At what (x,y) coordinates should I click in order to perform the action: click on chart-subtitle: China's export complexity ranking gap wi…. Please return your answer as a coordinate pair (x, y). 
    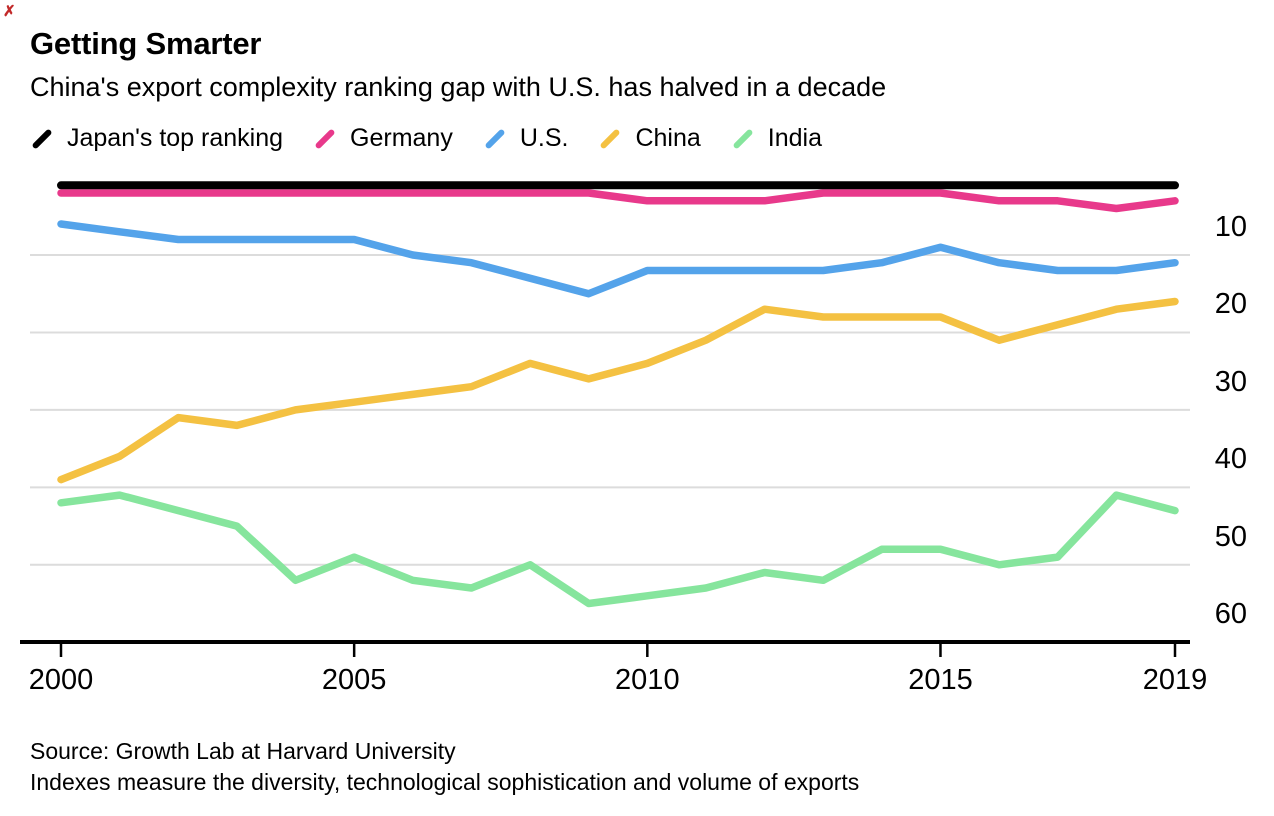
    Looking at the image, I should click on (458, 87).